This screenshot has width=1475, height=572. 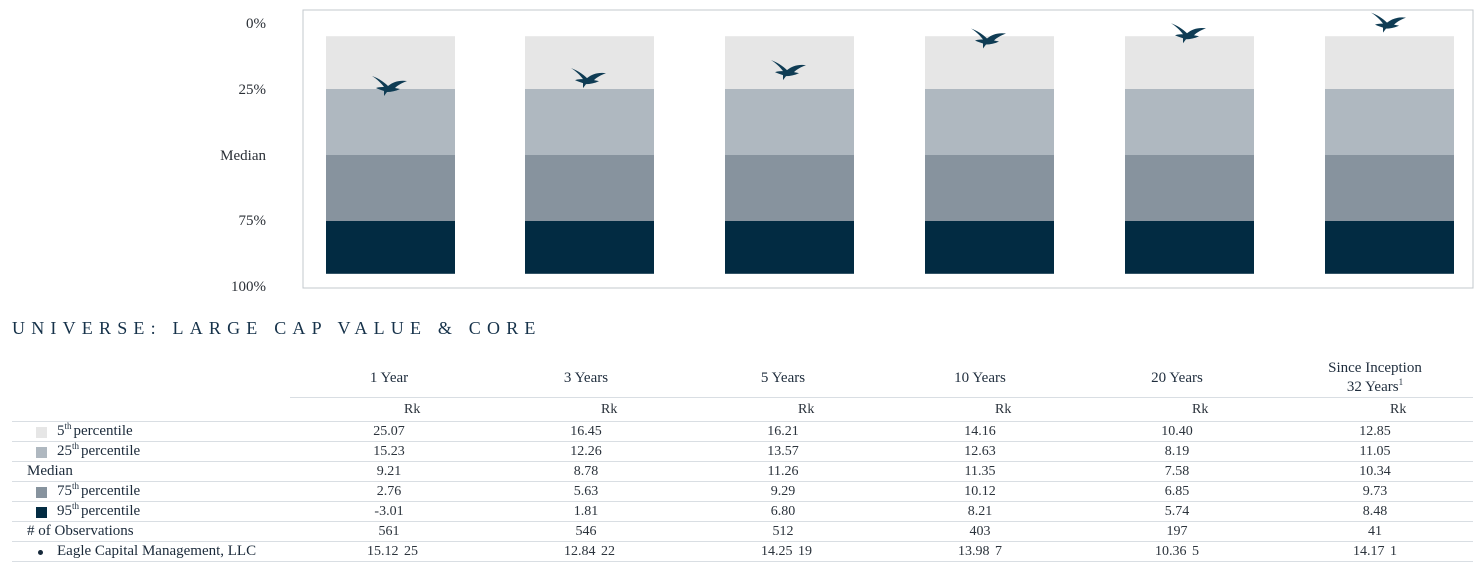 I want to click on table-cell: 12.84, so click(x=580, y=551).